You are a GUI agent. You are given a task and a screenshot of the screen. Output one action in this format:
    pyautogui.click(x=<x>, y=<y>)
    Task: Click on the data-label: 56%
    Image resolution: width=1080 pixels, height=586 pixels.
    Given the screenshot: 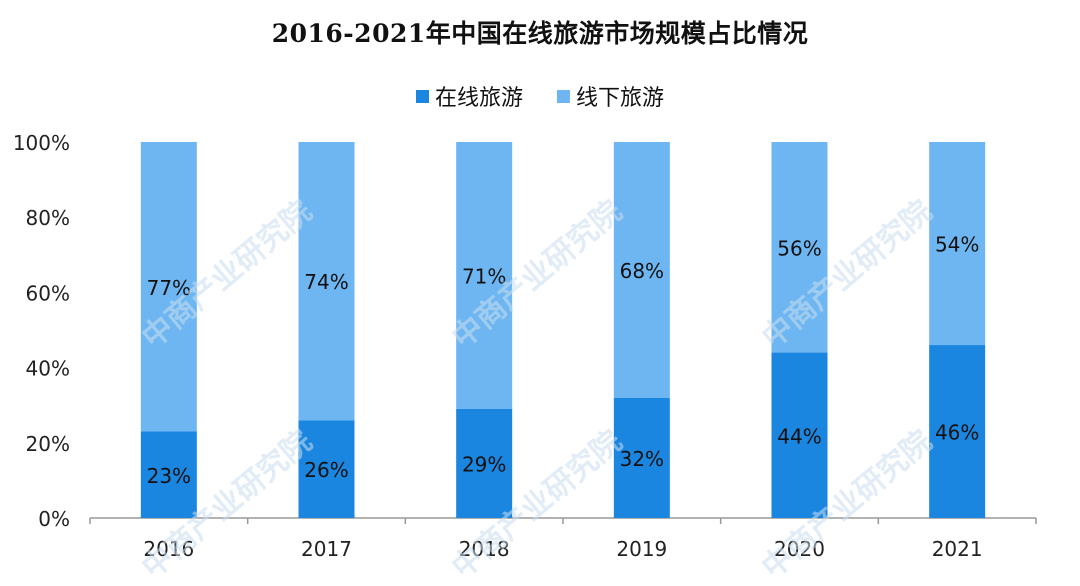 What is the action you would take?
    pyautogui.click(x=799, y=248)
    